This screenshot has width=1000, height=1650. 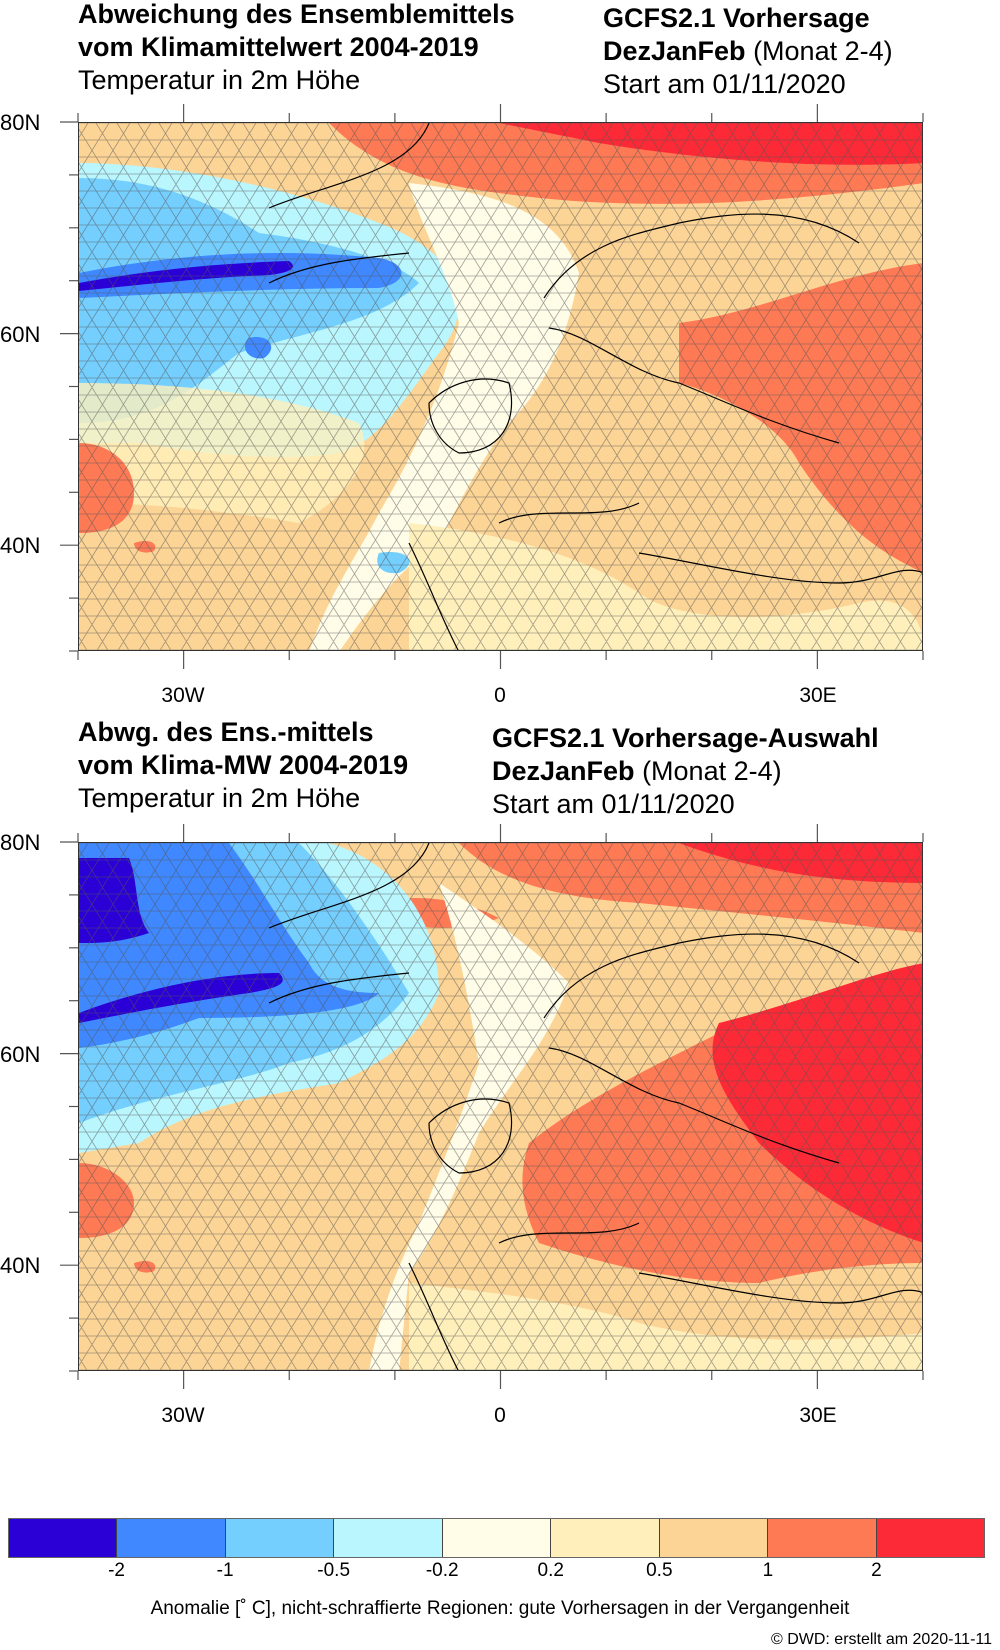 I want to click on legend-tick-label: -2, so click(x=116, y=1570).